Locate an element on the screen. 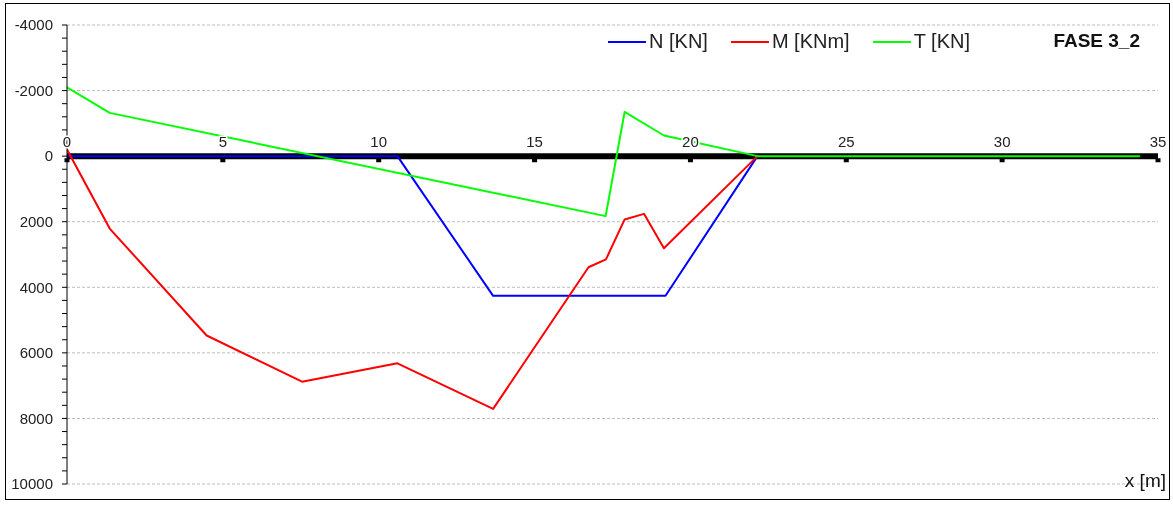 This screenshot has height=505, width=1173. x-tick-label: 25 is located at coordinates (846, 142).